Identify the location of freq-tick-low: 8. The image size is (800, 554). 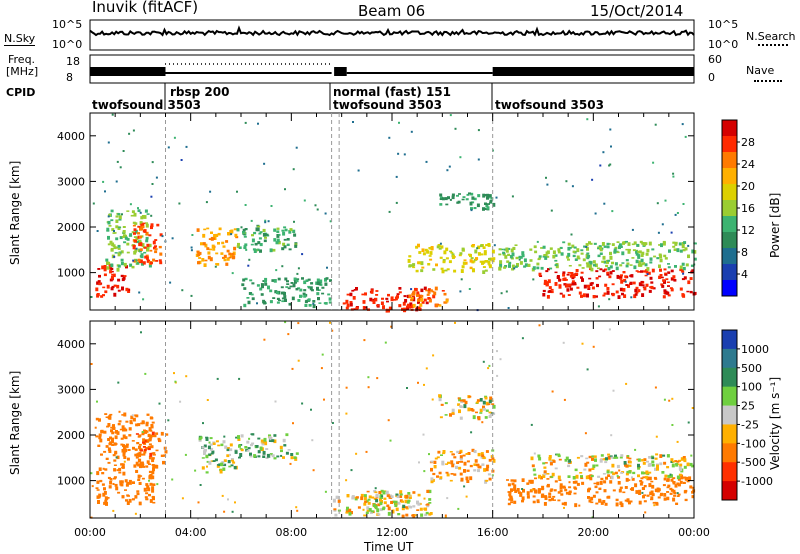
(69, 77).